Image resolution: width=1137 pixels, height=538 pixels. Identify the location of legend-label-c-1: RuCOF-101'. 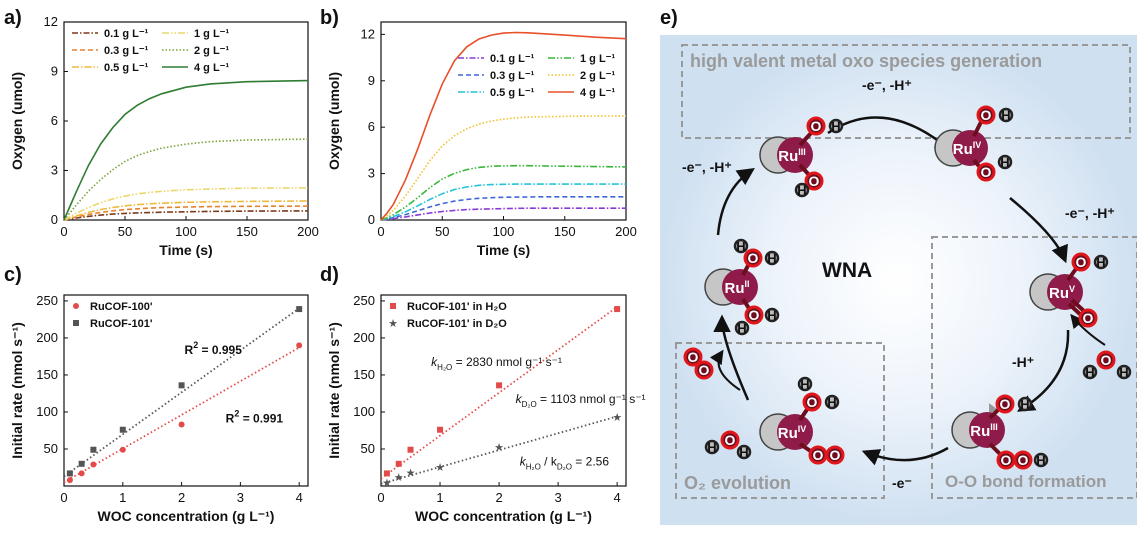
(121, 324).